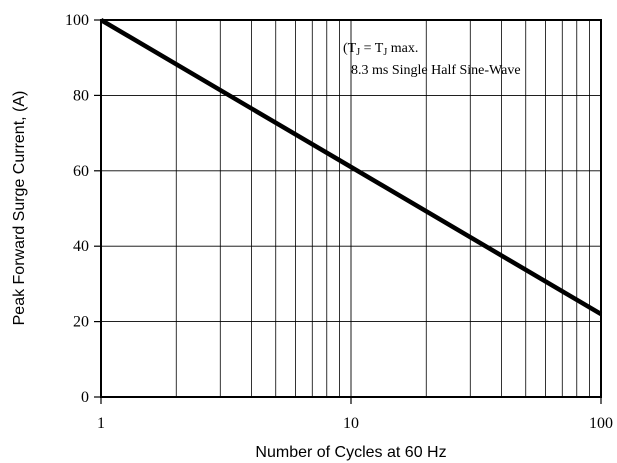 Image resolution: width=617 pixels, height=463 pixels. Describe the element at coordinates (380, 49) in the screenshot. I see `annotation-line-1: (TJ = TJ max.` at that location.